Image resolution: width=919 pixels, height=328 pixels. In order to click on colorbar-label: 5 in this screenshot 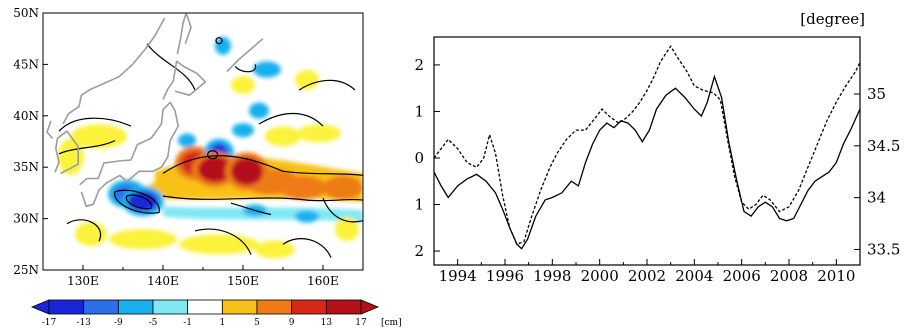, I will do `click(257, 323)`.